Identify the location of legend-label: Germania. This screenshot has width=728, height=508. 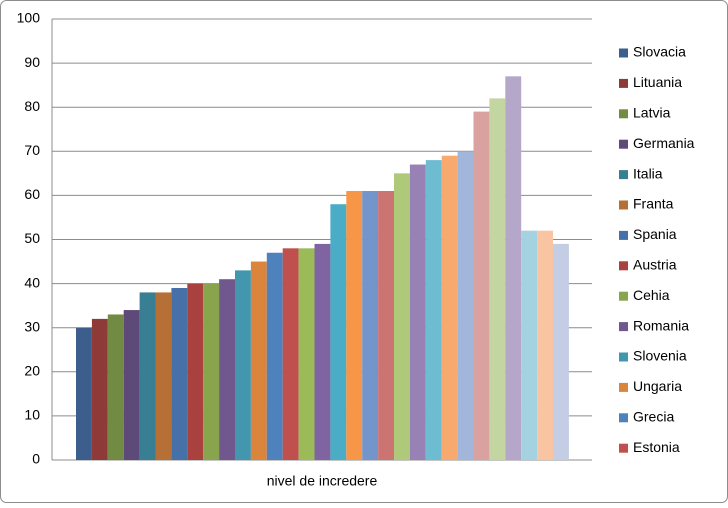
(664, 143).